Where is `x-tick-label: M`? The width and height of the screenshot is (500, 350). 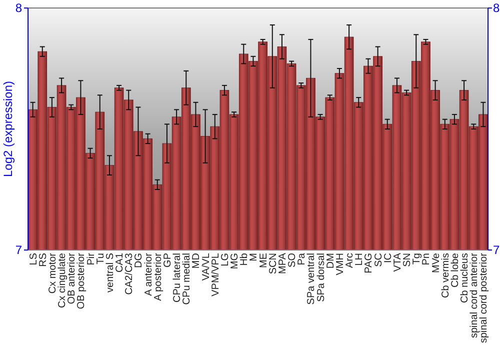 x-tick-label: M is located at coordinates (254, 257).